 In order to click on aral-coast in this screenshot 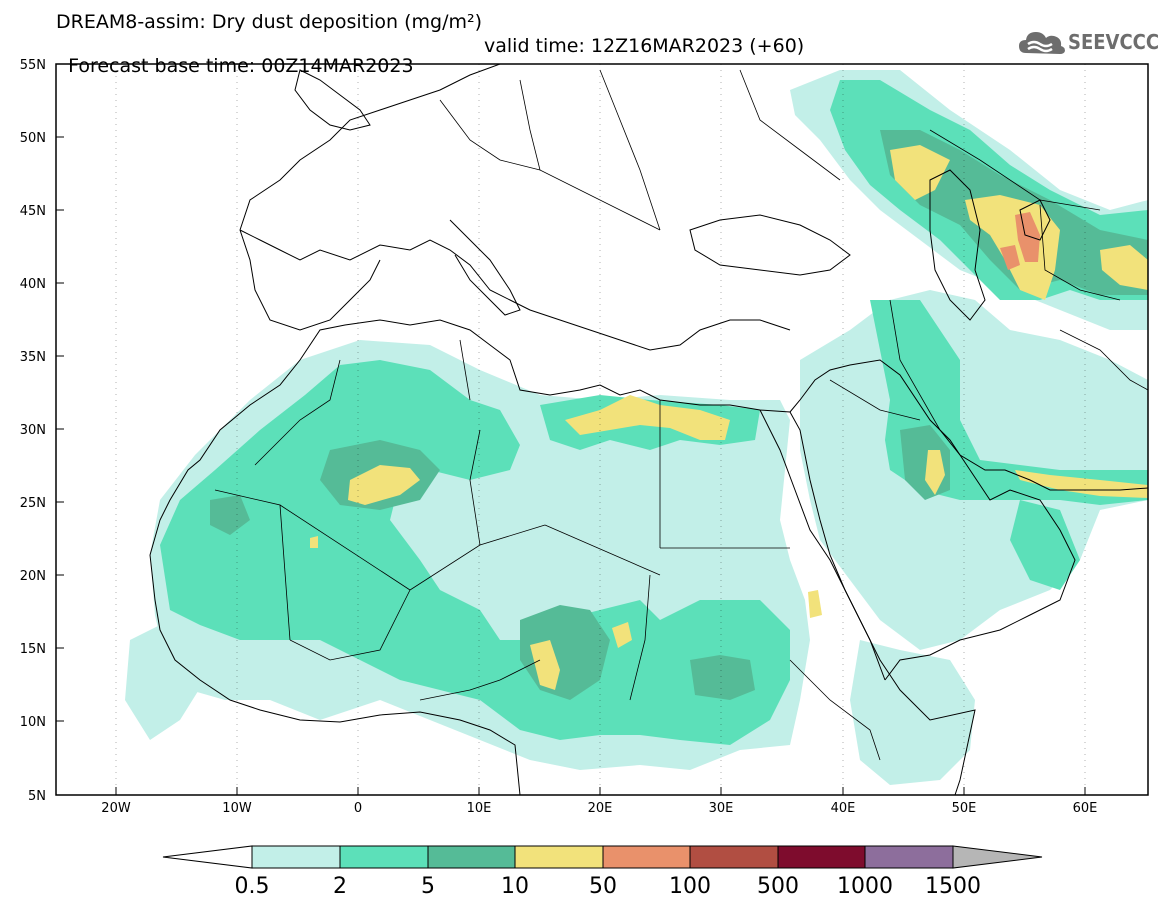, I will do `click(1035, 220)`.